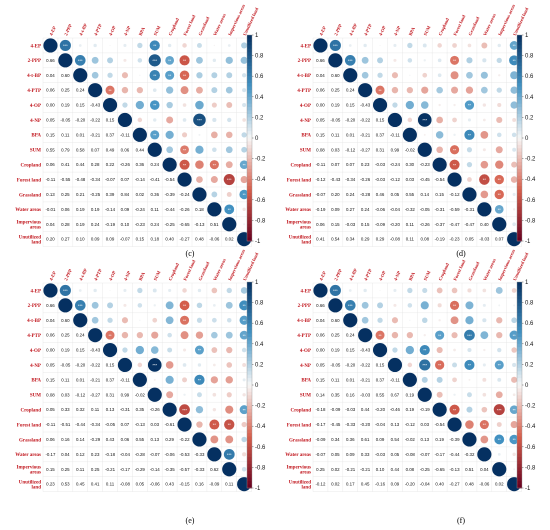 The width and height of the screenshot is (550, 530). What do you see at coordinates (530, 180) in the screenshot?
I see `colorbar-tick-label: -0.4` at bounding box center [530, 180].